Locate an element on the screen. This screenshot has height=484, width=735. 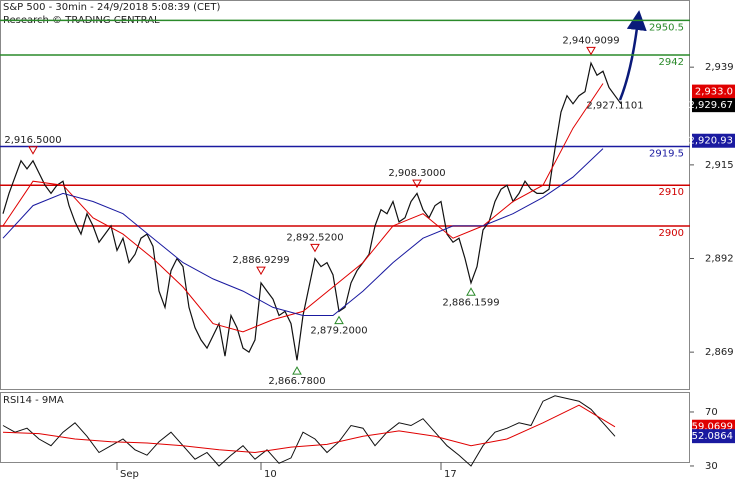
level-label: 2942 is located at coordinates (671, 62).